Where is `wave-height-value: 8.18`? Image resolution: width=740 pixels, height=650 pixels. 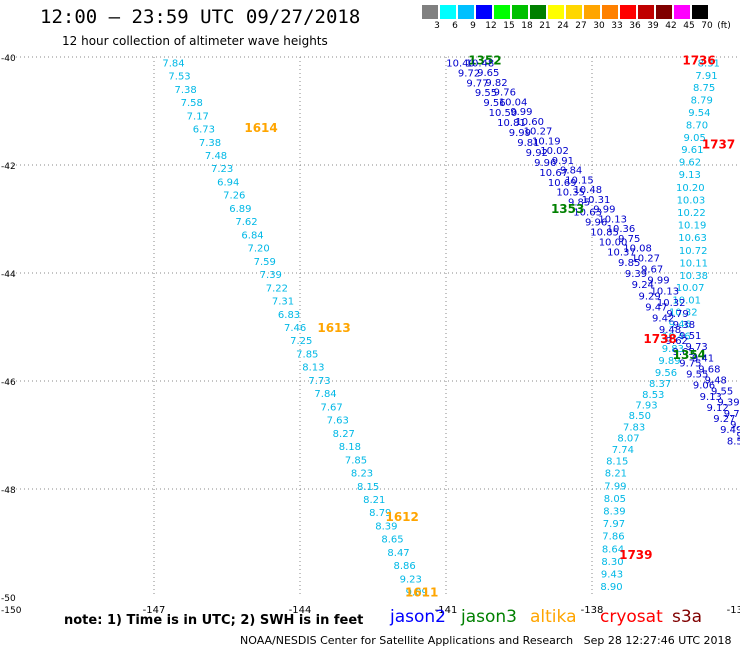 wave-height-value: 8.18 is located at coordinates (350, 447).